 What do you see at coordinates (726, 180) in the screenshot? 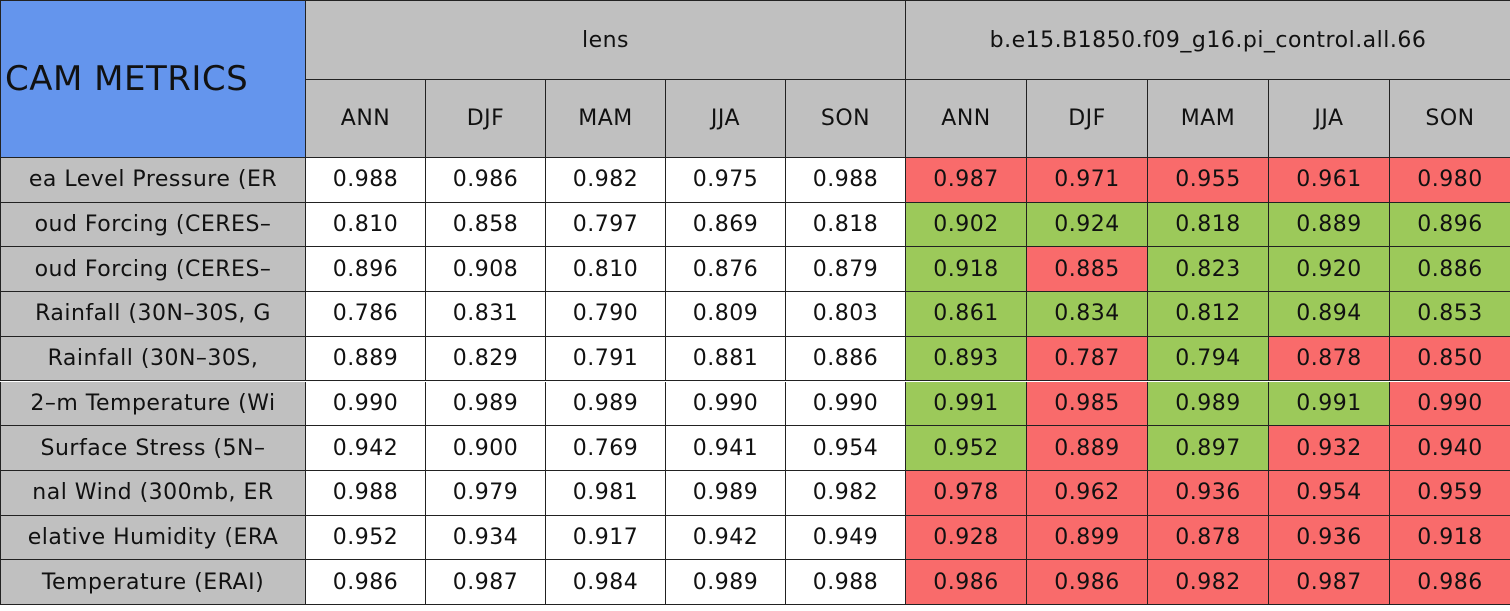
I see `value-cell: 0.975` at bounding box center [726, 180].